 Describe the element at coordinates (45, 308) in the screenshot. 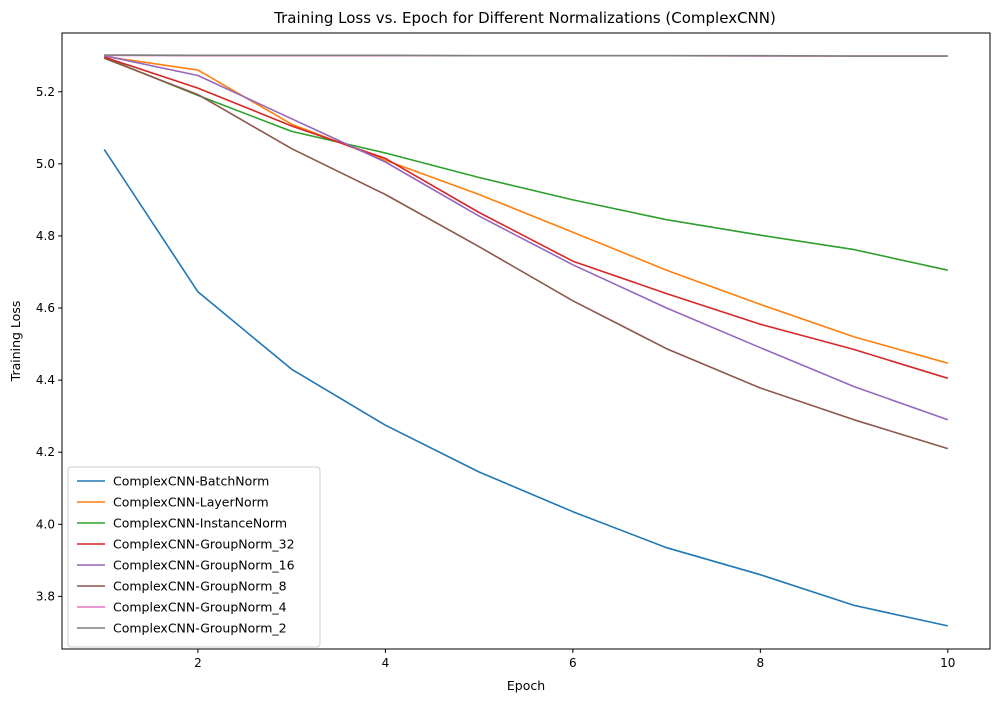

I see `y-tick-label: 4.6` at that location.